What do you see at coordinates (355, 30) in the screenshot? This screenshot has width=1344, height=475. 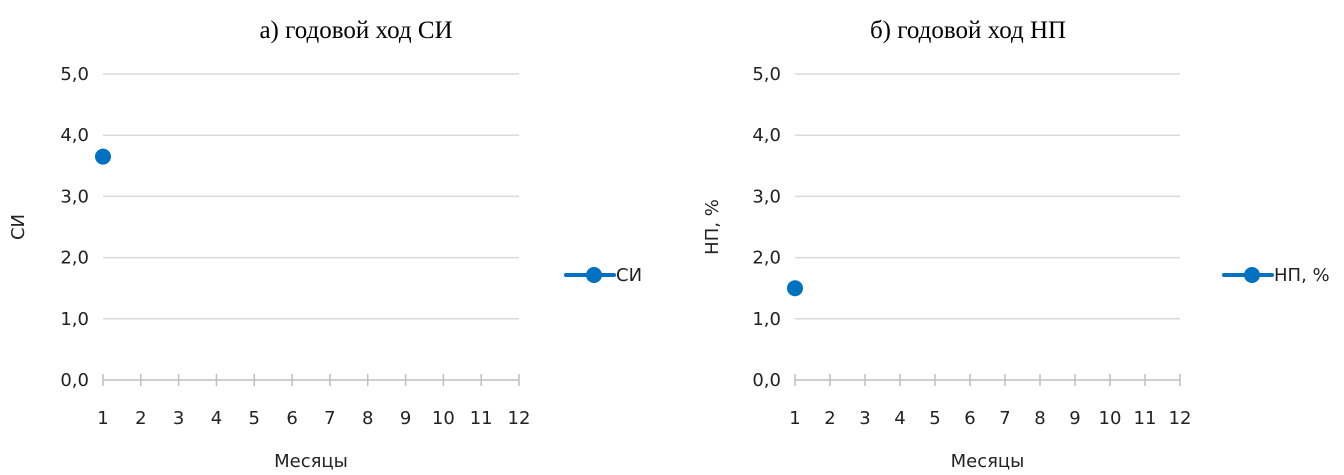 I see `chart-title: а) годовой ход СИ` at bounding box center [355, 30].